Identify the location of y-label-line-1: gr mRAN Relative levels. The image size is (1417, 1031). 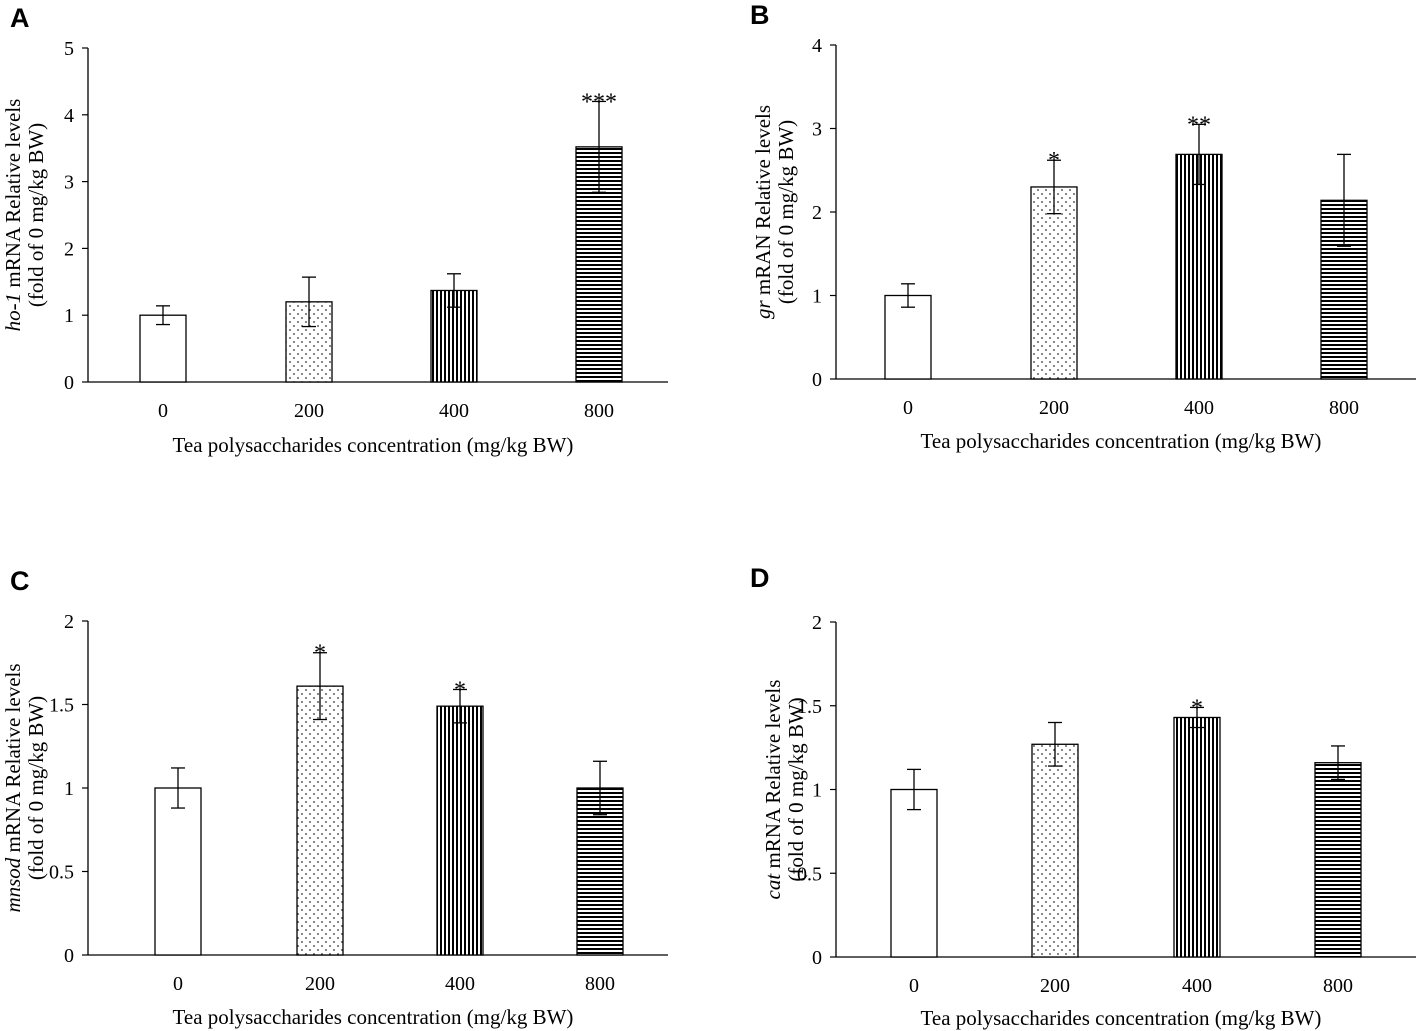
(763, 212).